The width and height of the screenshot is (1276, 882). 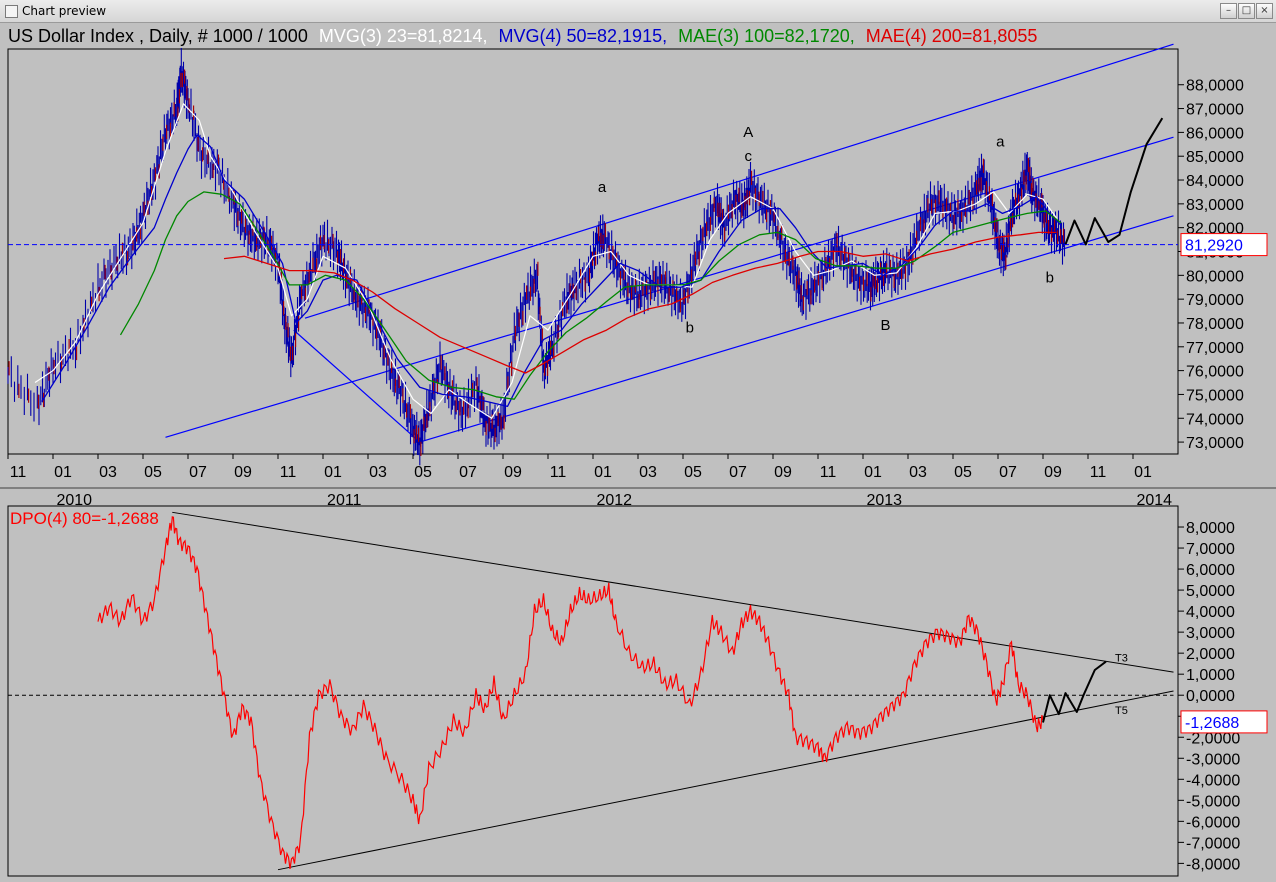 What do you see at coordinates (1215, 300) in the screenshot?
I see `y-tick-label: 79,0000` at bounding box center [1215, 300].